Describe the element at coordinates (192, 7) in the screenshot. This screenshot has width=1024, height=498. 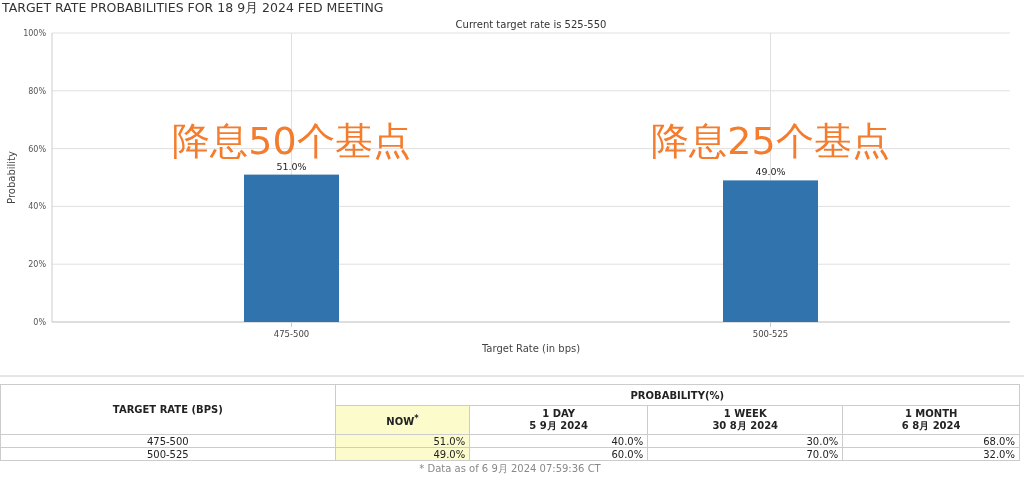
I see `chart-title: TARGET RATE PROBABILITIES FOR 18 9月 2024 FED MEETING` at that location.